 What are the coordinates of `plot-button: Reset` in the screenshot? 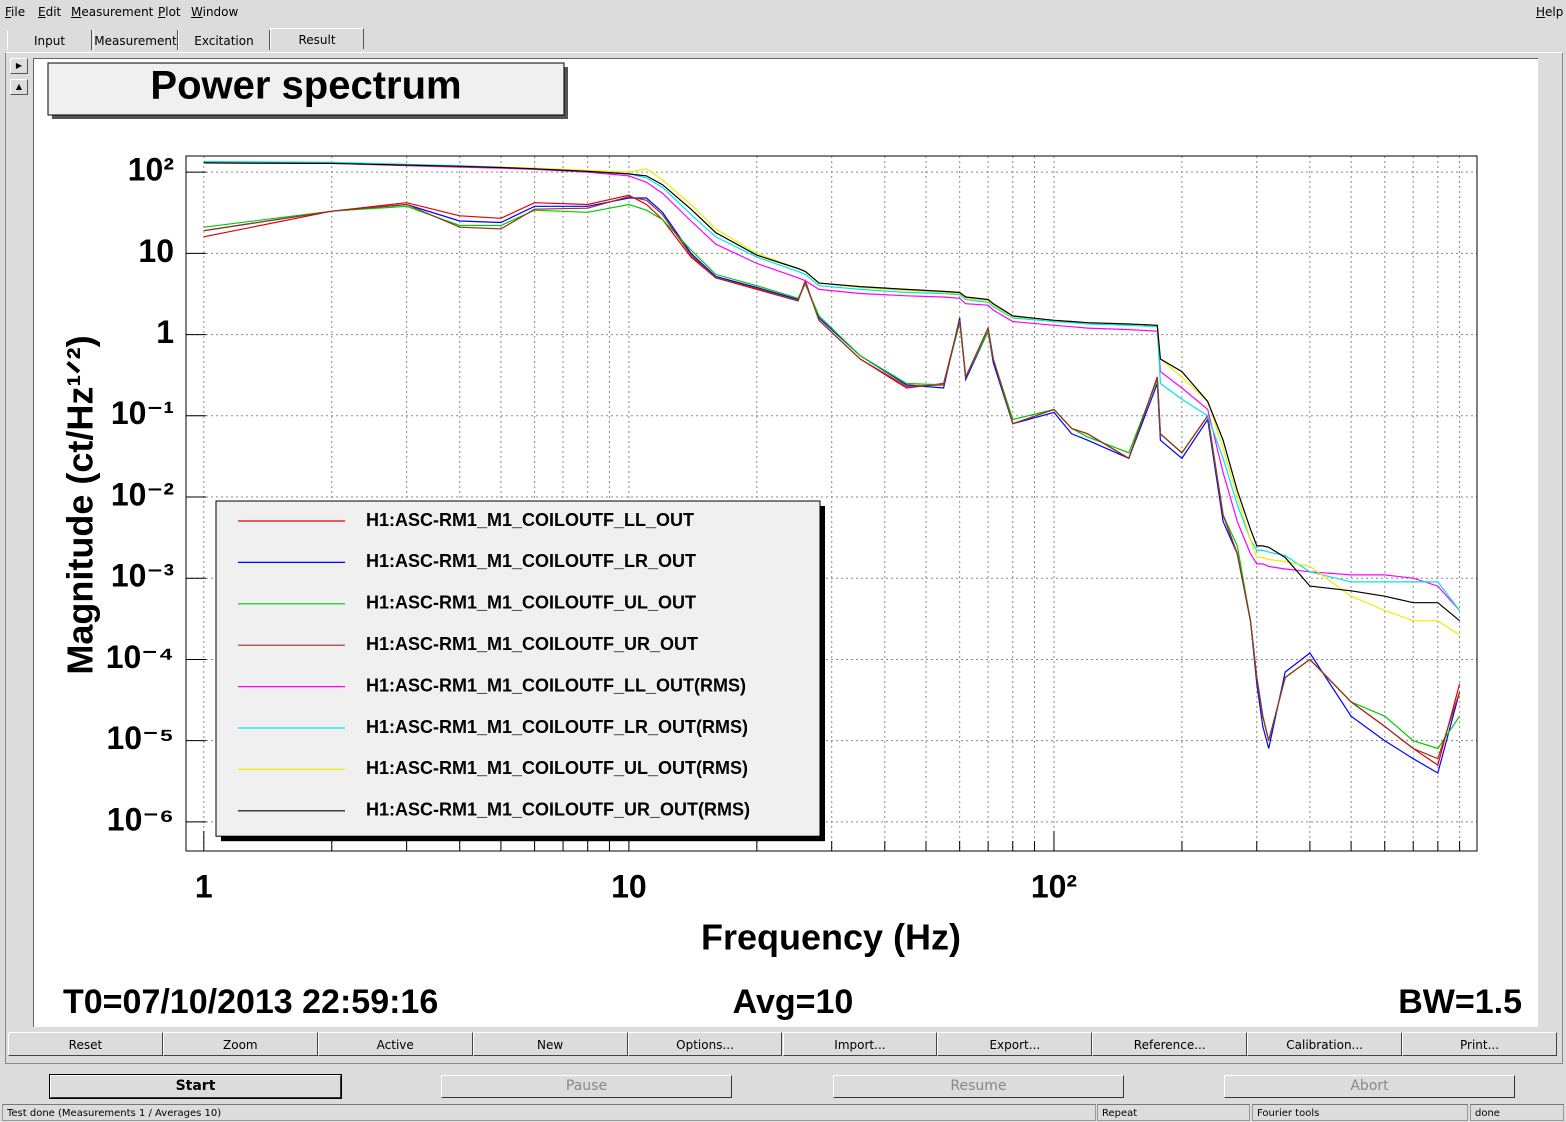 It's located at (85, 1044).